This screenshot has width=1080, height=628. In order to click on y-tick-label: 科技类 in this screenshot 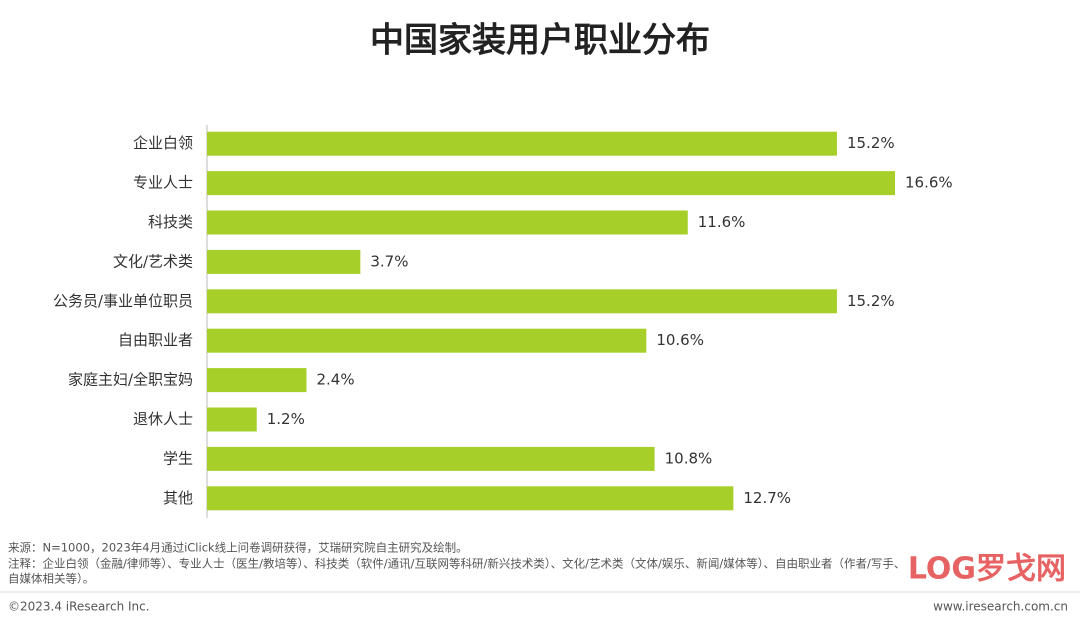, I will do `click(170, 222)`.